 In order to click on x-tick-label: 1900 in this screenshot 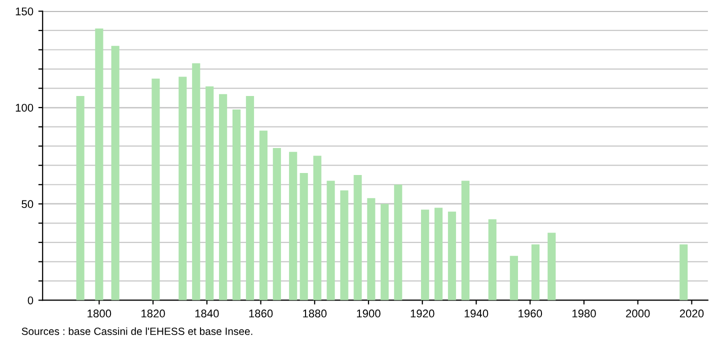, I will do `click(368, 314)`.